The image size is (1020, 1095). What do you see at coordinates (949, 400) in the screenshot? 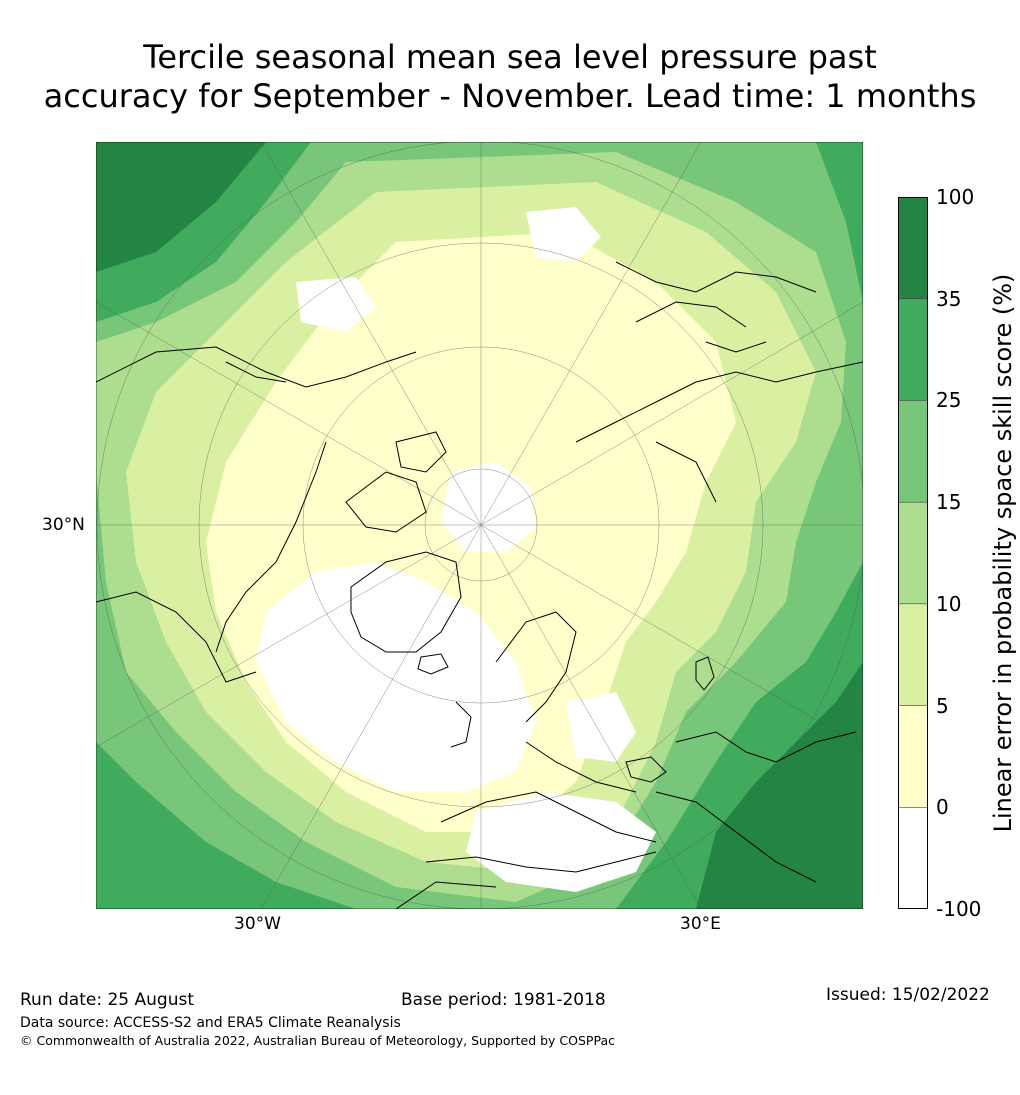
I see `colorbar-tick-label: 25` at bounding box center [949, 400].